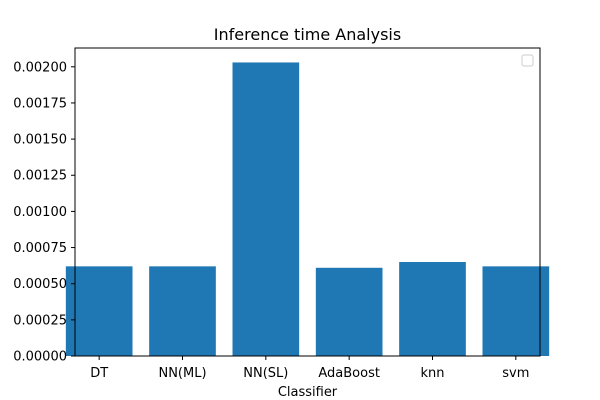 The width and height of the screenshot is (600, 400). What do you see at coordinates (99, 311) in the screenshot?
I see `bar-dt` at bounding box center [99, 311].